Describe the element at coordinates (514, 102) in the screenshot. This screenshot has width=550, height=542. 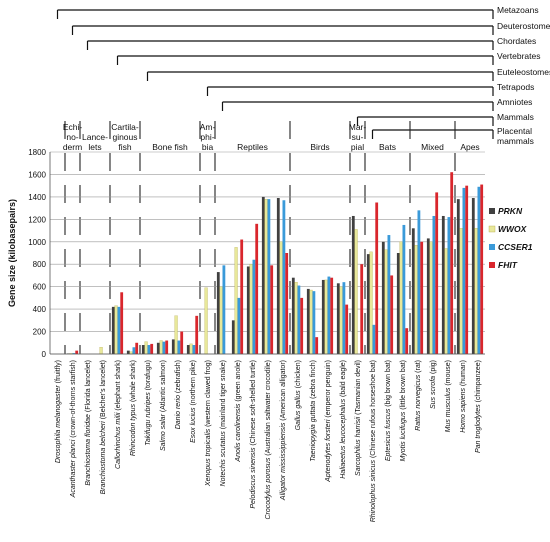
I see `clade-label: Amniotes` at that location.